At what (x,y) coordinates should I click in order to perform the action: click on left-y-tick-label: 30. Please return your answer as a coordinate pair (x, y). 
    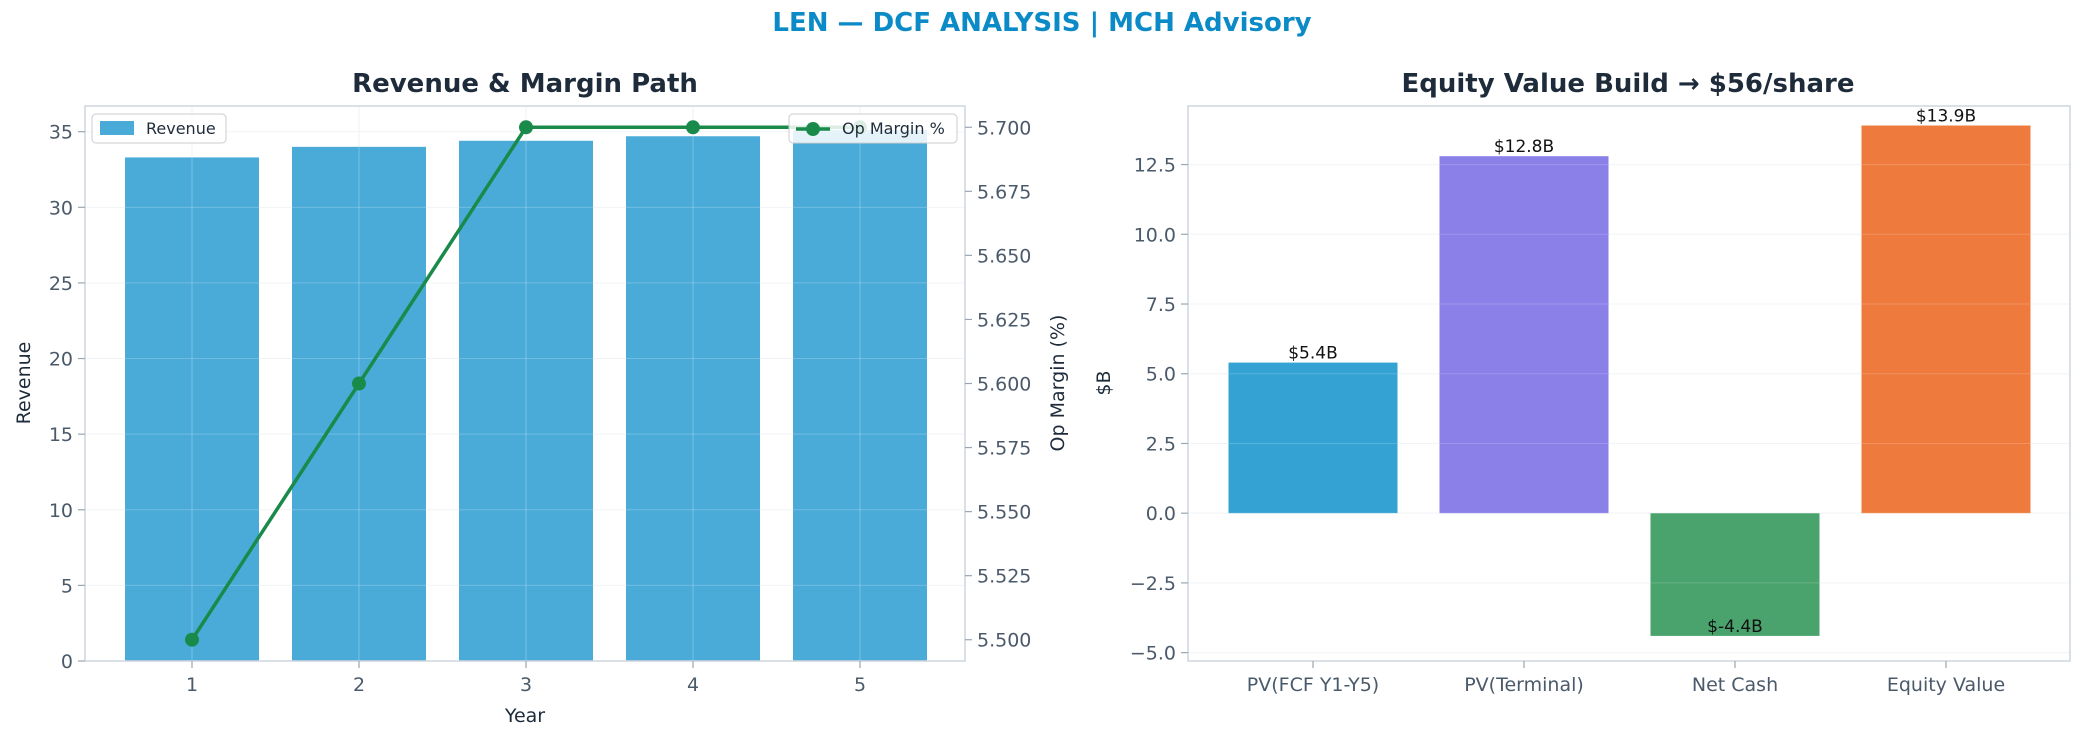
    Looking at the image, I should click on (61, 208).